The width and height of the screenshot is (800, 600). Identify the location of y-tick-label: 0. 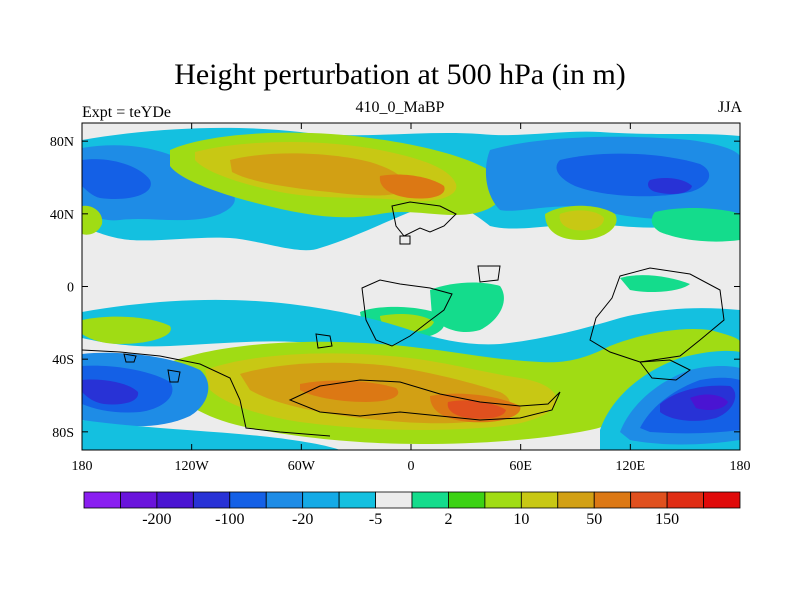
(70, 288).